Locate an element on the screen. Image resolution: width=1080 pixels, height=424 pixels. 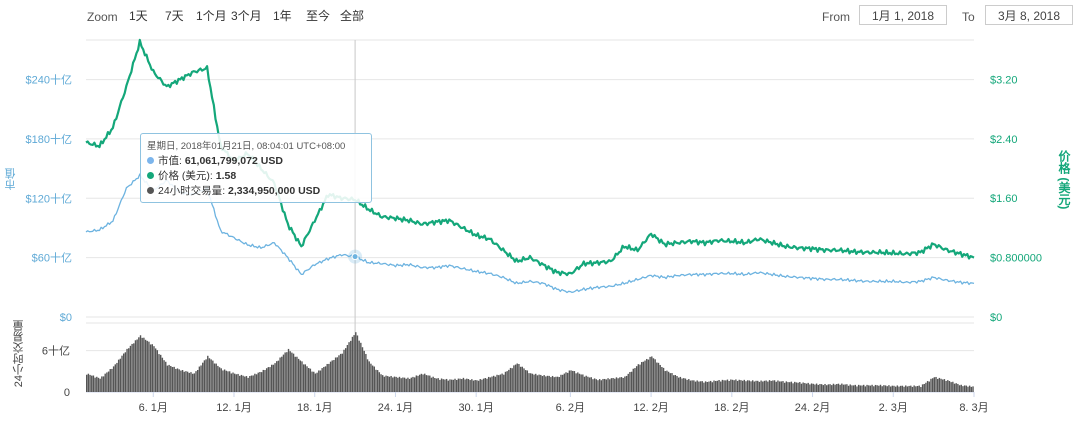
zoom-1m-button: 1个月 is located at coordinates (211, 16).